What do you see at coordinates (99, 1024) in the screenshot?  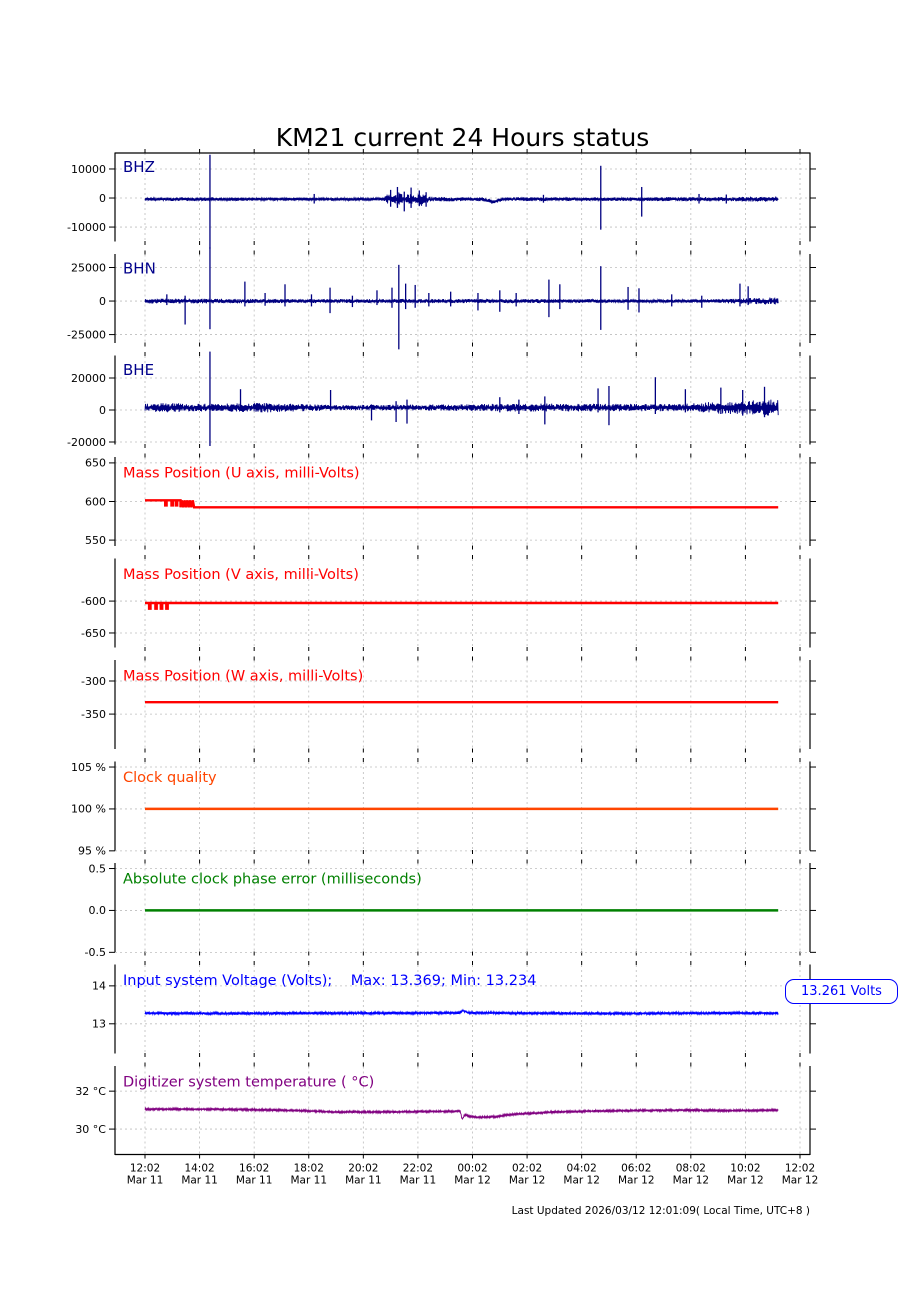 I see `ytick-label-voltage: 13` at bounding box center [99, 1024].